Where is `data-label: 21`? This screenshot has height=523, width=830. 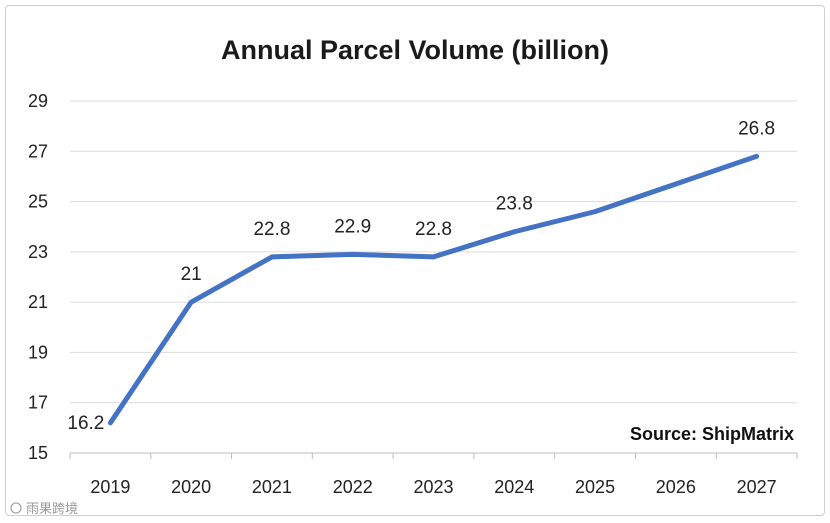 data-label: 21 is located at coordinates (191, 274).